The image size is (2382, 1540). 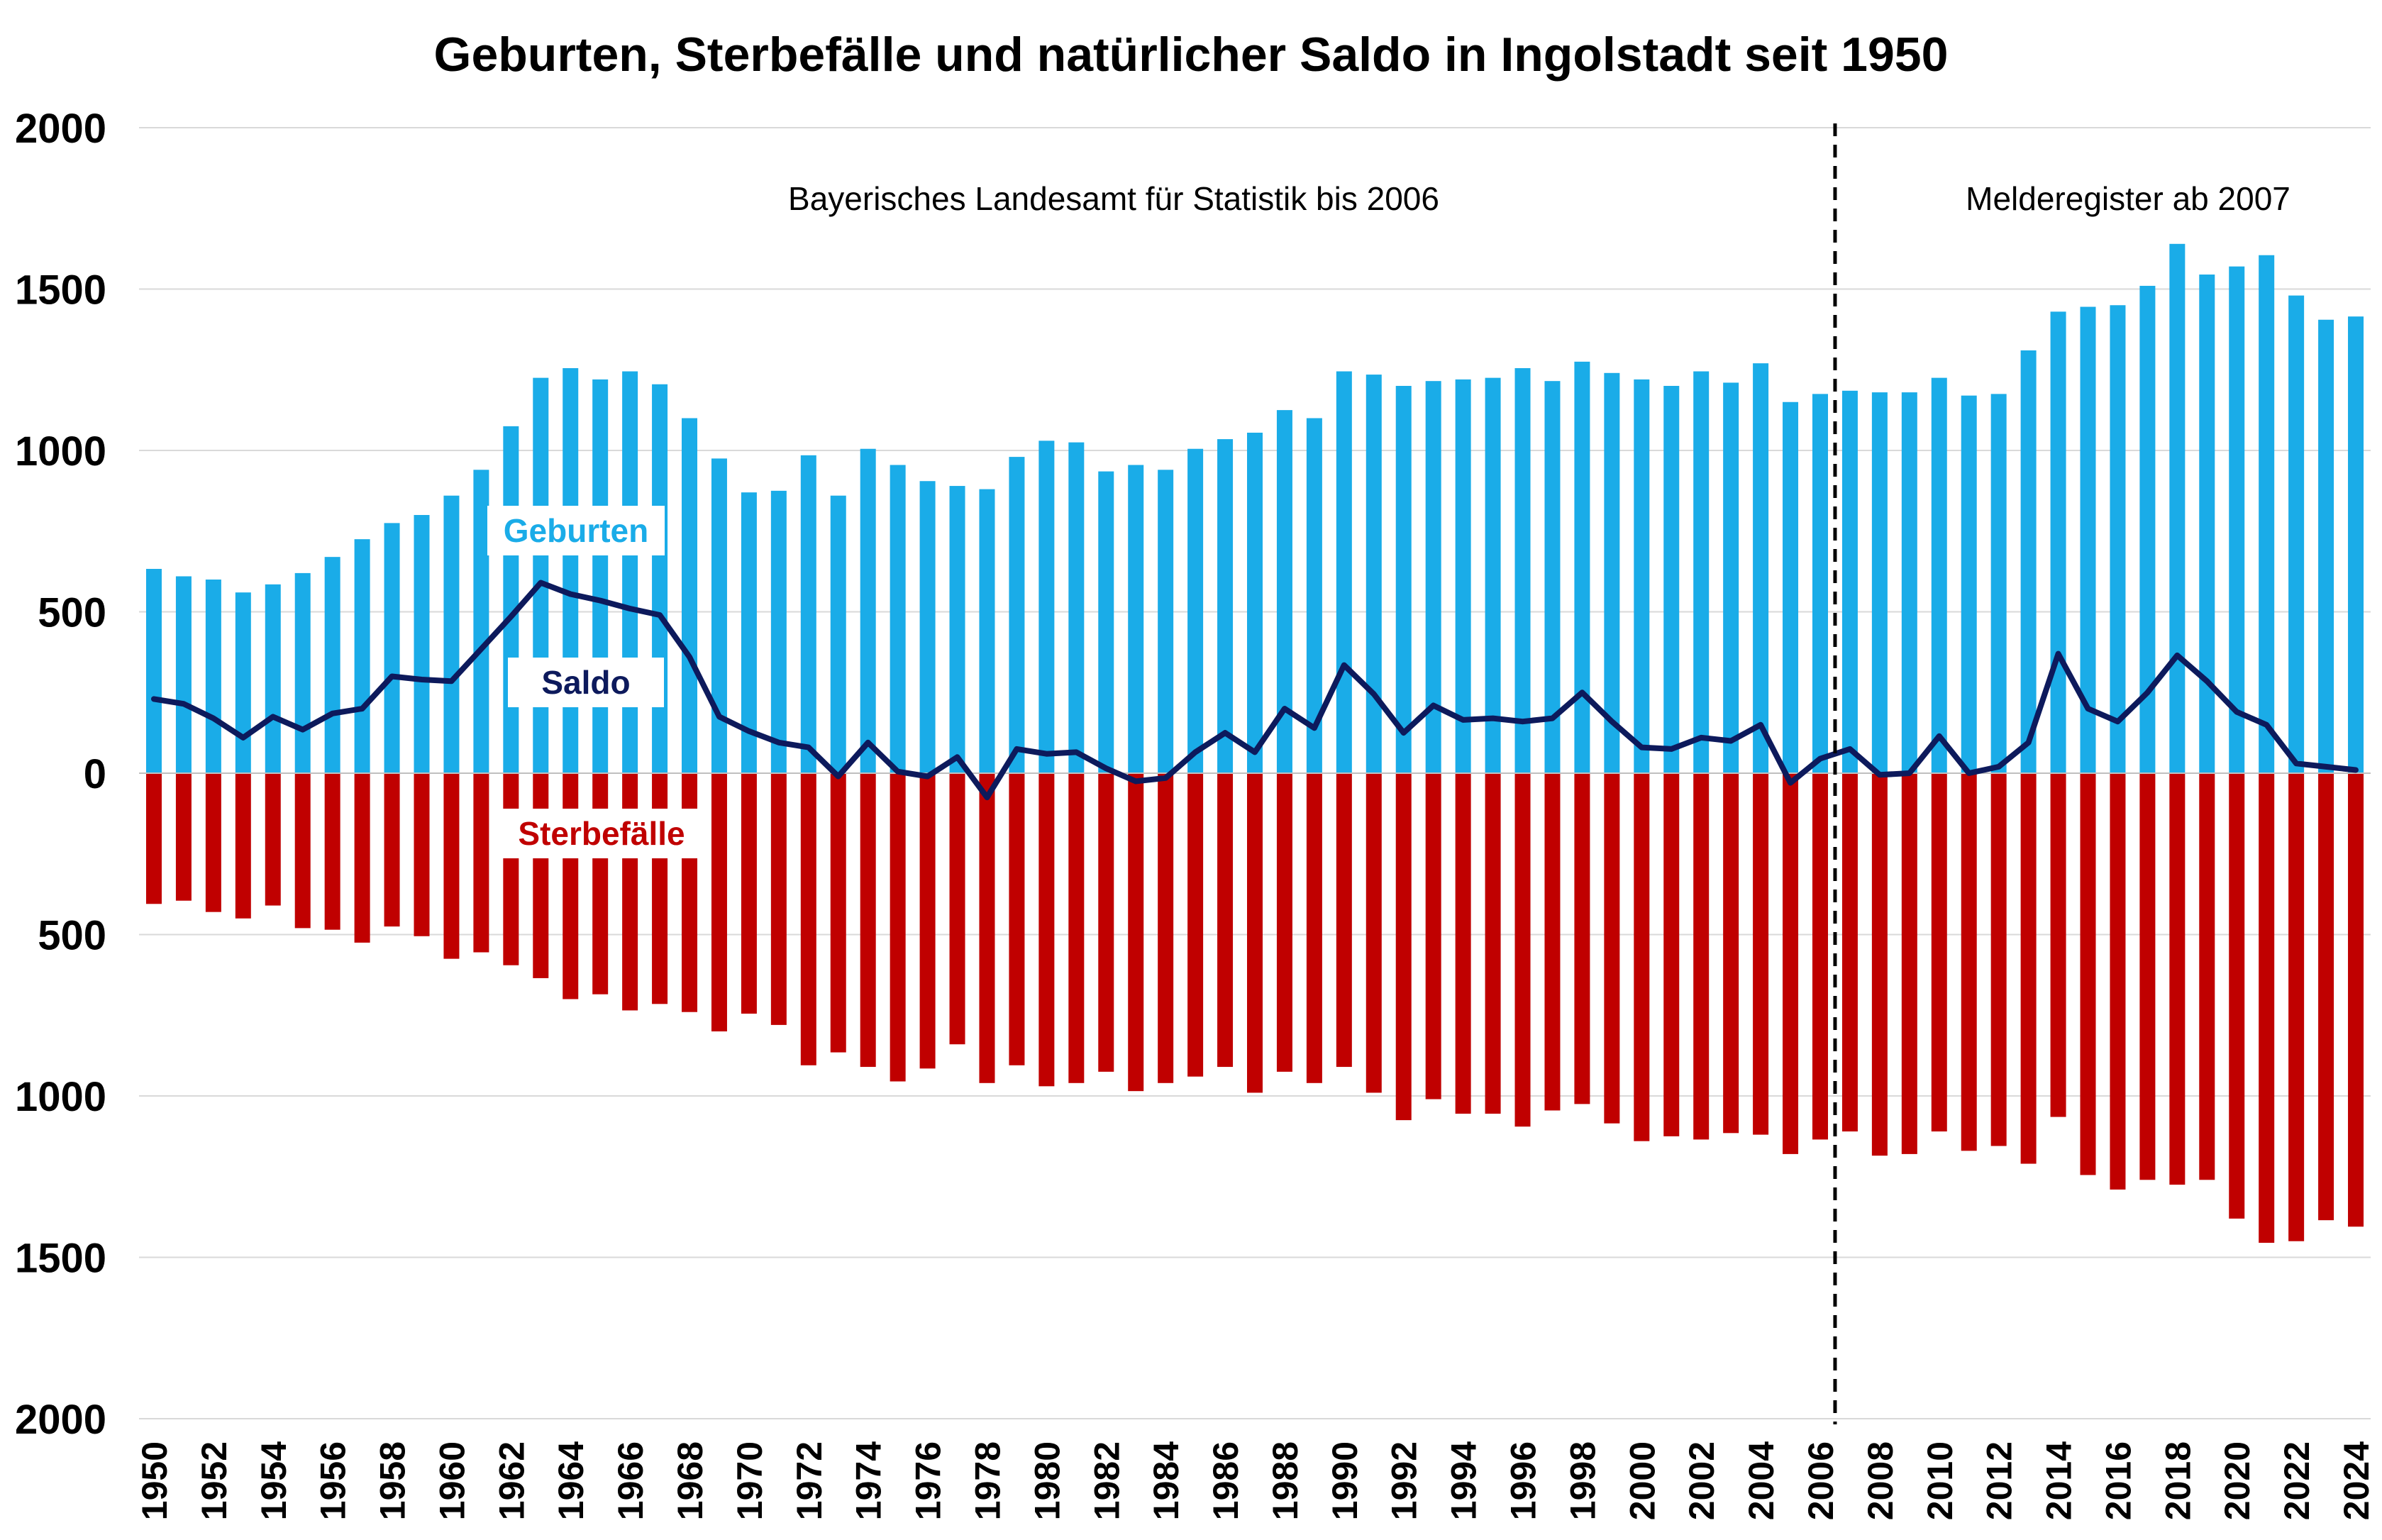 I want to click on x-tick-label: 2004, so click(x=1761, y=1480).